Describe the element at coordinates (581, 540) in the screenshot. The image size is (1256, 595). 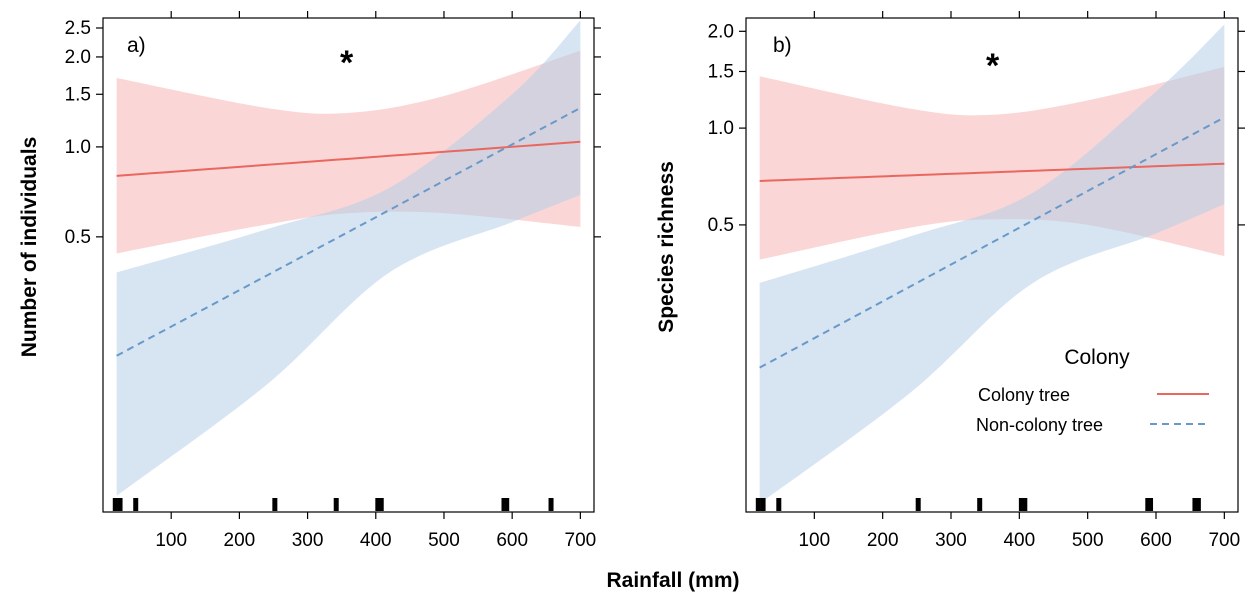
I see `panel-a-x-tick-label: 700` at that location.